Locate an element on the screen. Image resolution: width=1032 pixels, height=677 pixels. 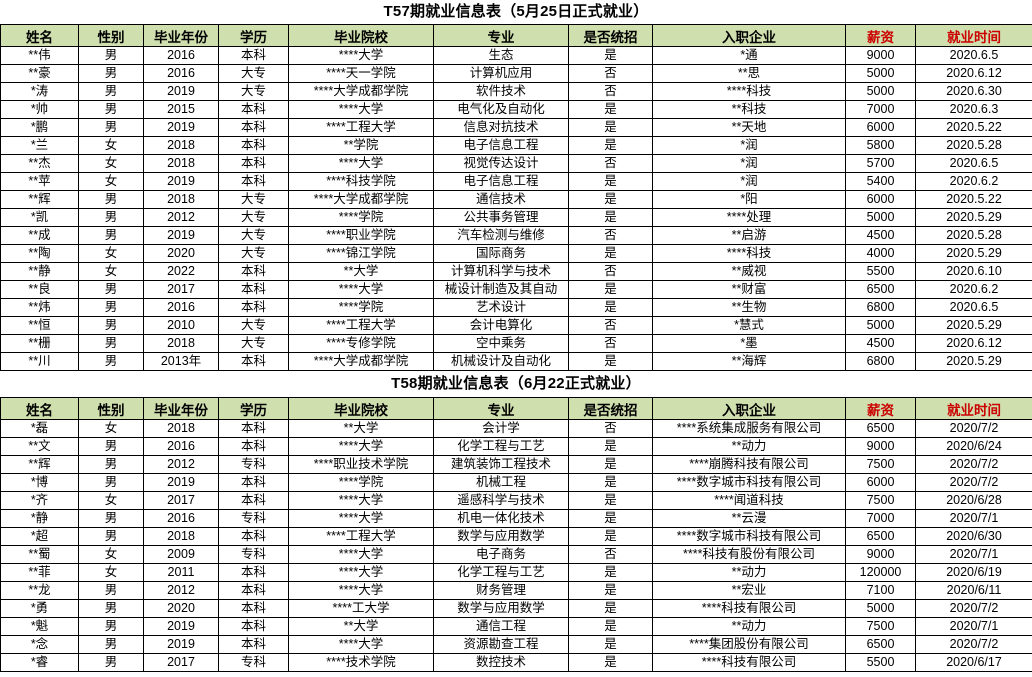
cell-date: 2020/6/24 is located at coordinates (973, 446).